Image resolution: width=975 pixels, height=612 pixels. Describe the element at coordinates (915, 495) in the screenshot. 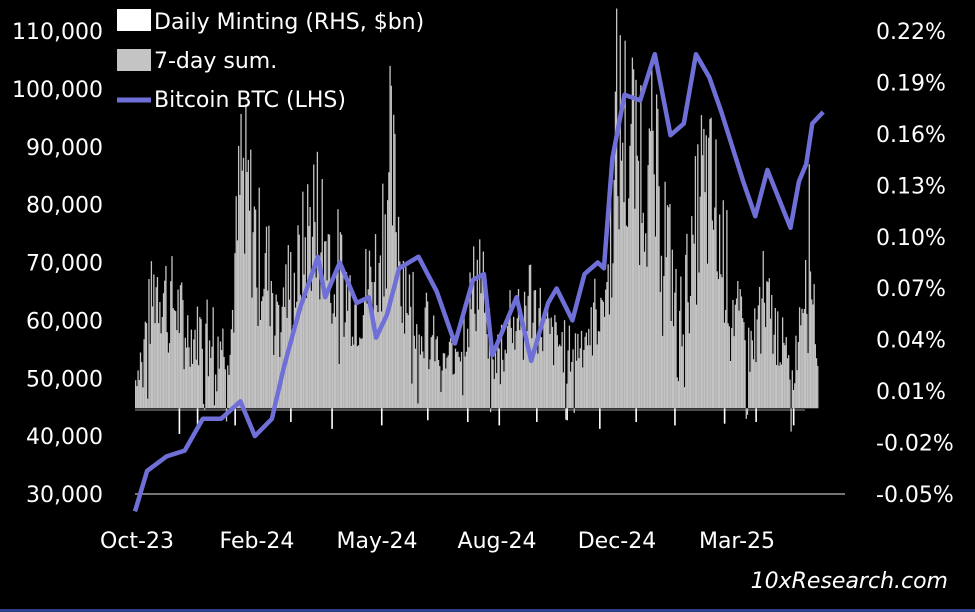

I see `right-axis-tick: -0.05%` at that location.